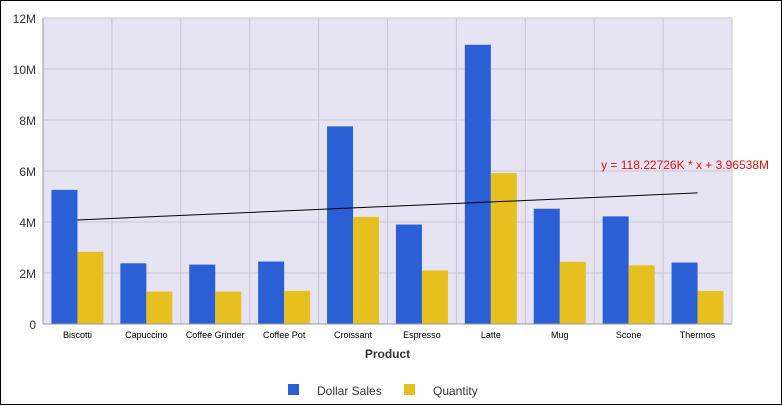 The image size is (782, 406). I want to click on y-tick-label: 12M, so click(24, 19).